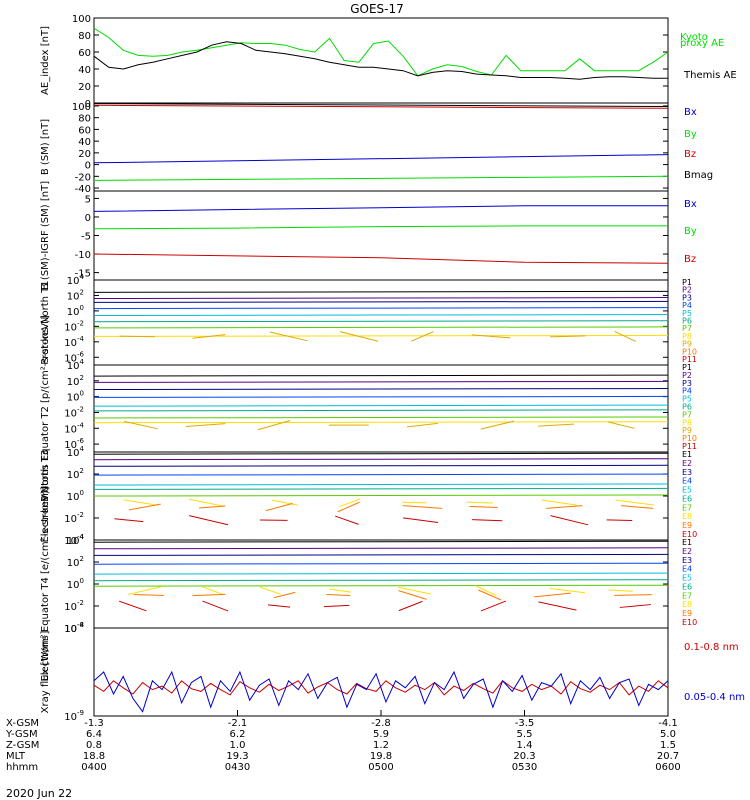  I want to click on series-e7, so click(381, 585).